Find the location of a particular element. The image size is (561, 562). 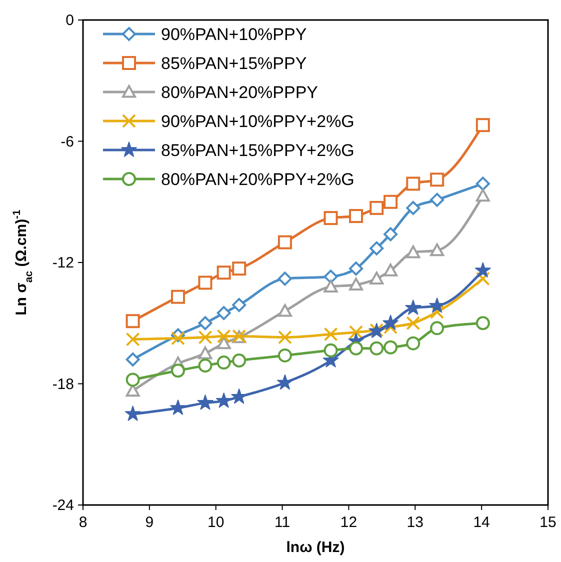

legend-label: 85%PAN+15%PPY is located at coordinates (234, 63).